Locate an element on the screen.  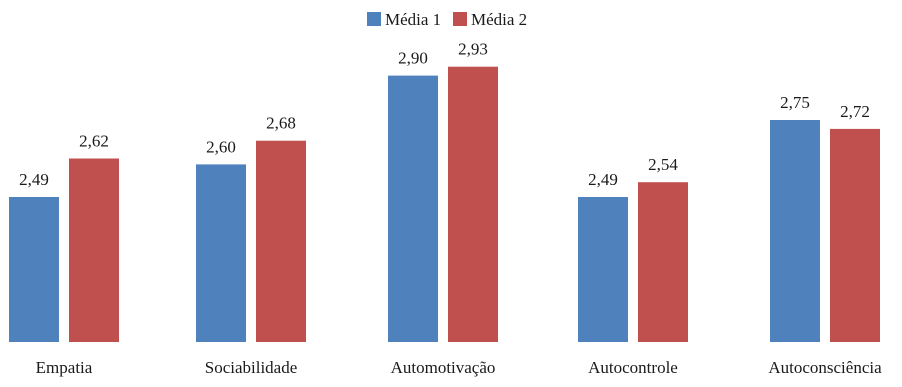
bar-automotivação-series-1 is located at coordinates (413, 208).